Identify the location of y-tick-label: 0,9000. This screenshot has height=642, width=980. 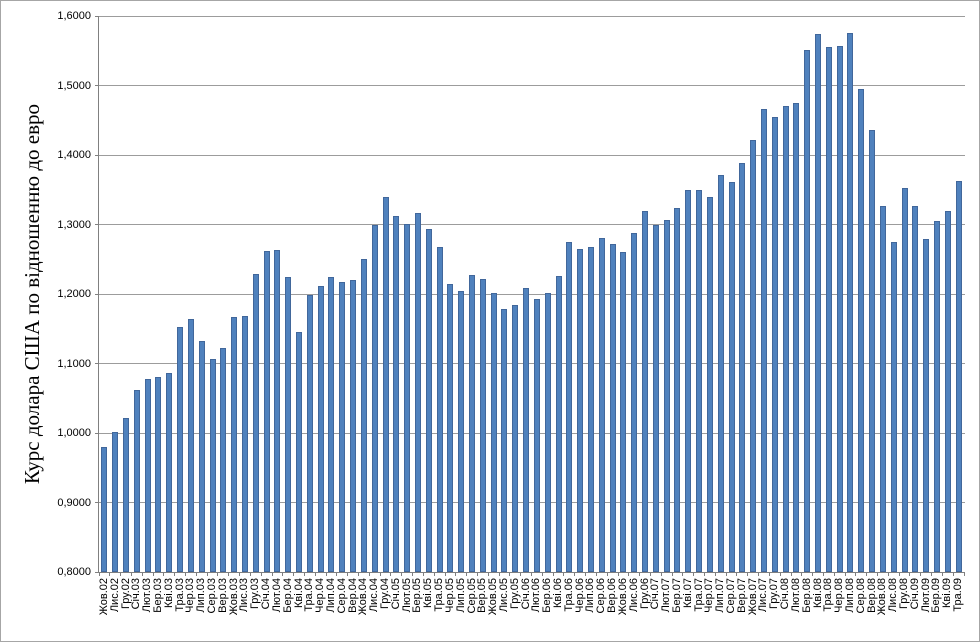
(74, 502).